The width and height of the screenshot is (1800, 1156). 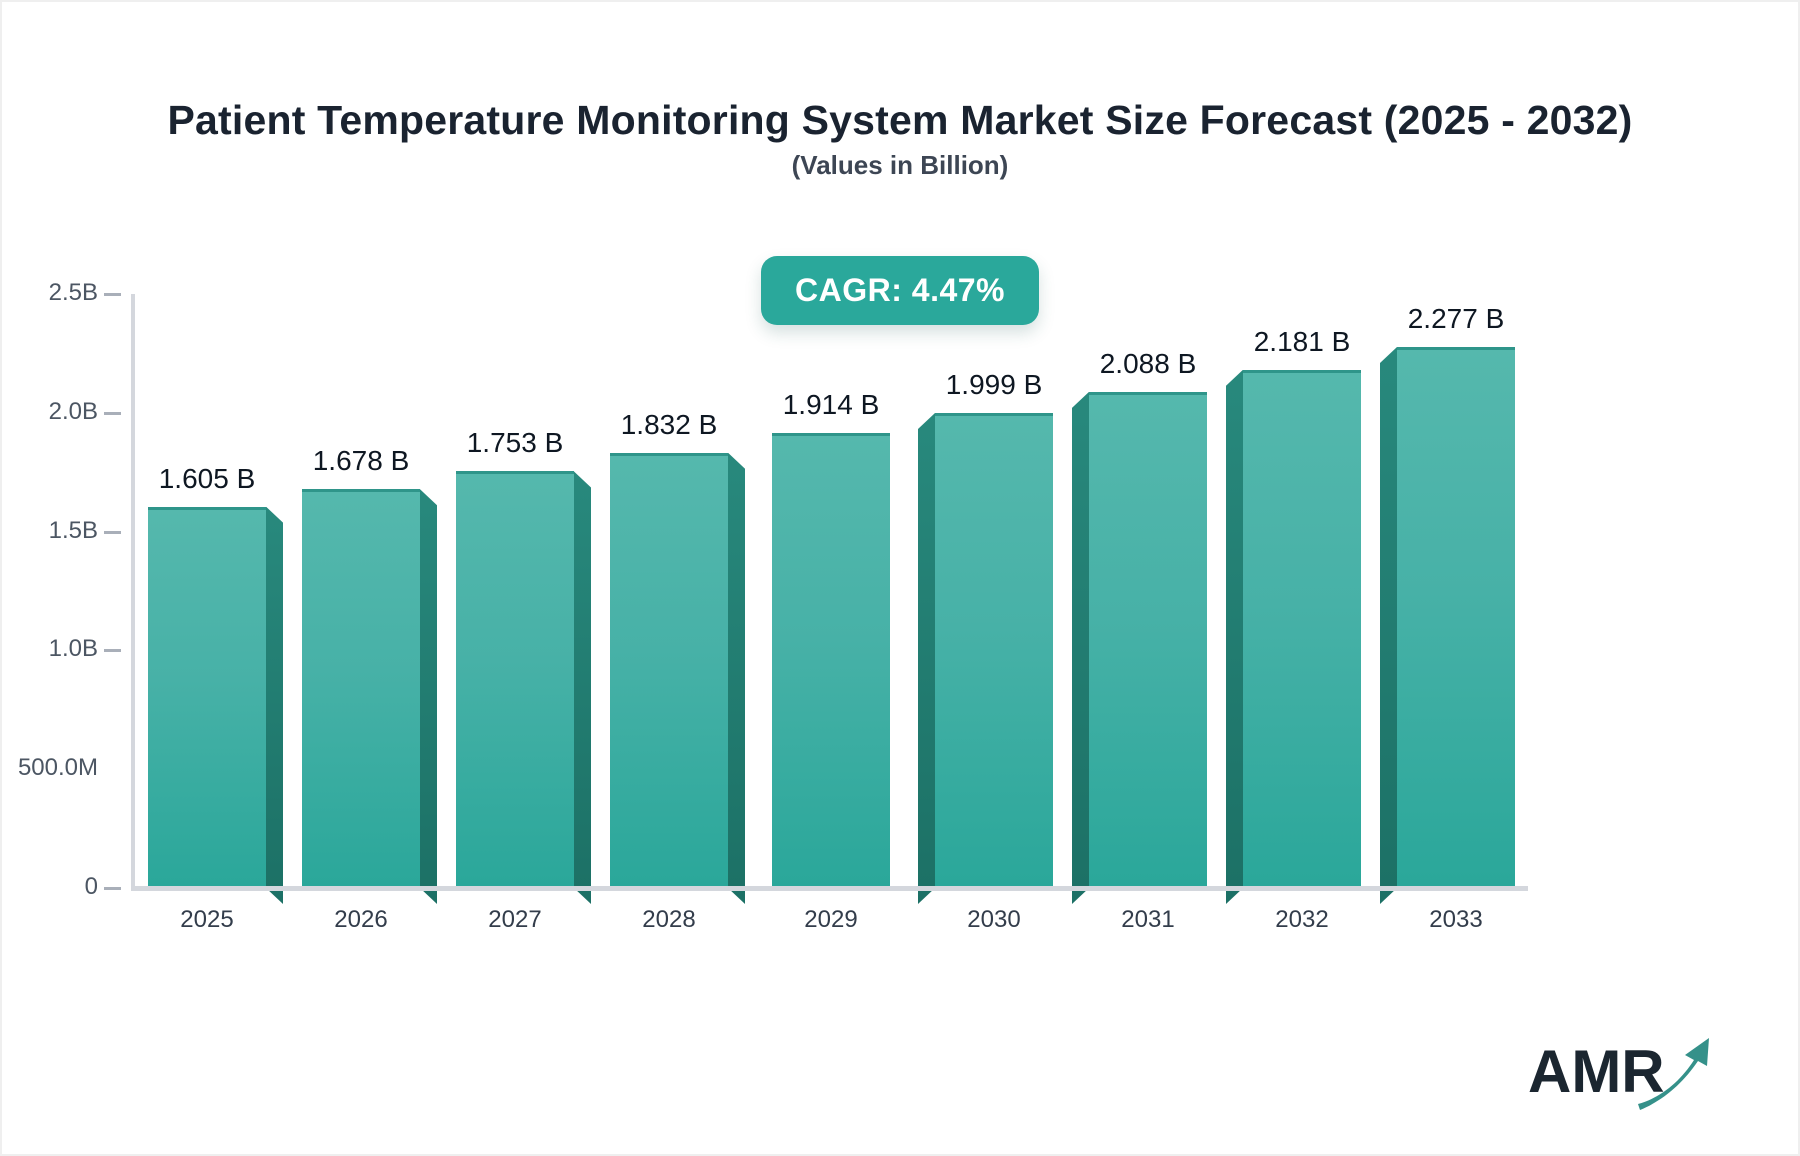 I want to click on amr-logo-graphic: AMR, so click(x=1618, y=1074).